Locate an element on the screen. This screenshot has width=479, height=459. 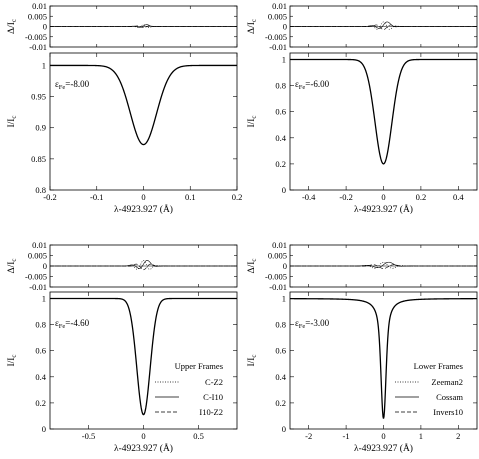
legend-entry: C-I10 is located at coordinates (213, 397).